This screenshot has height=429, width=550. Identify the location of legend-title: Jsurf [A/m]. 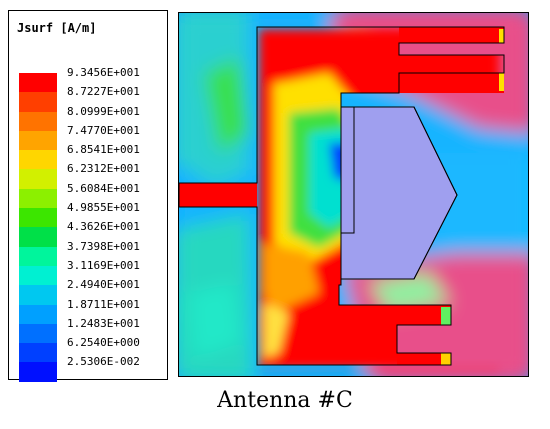
(57, 28).